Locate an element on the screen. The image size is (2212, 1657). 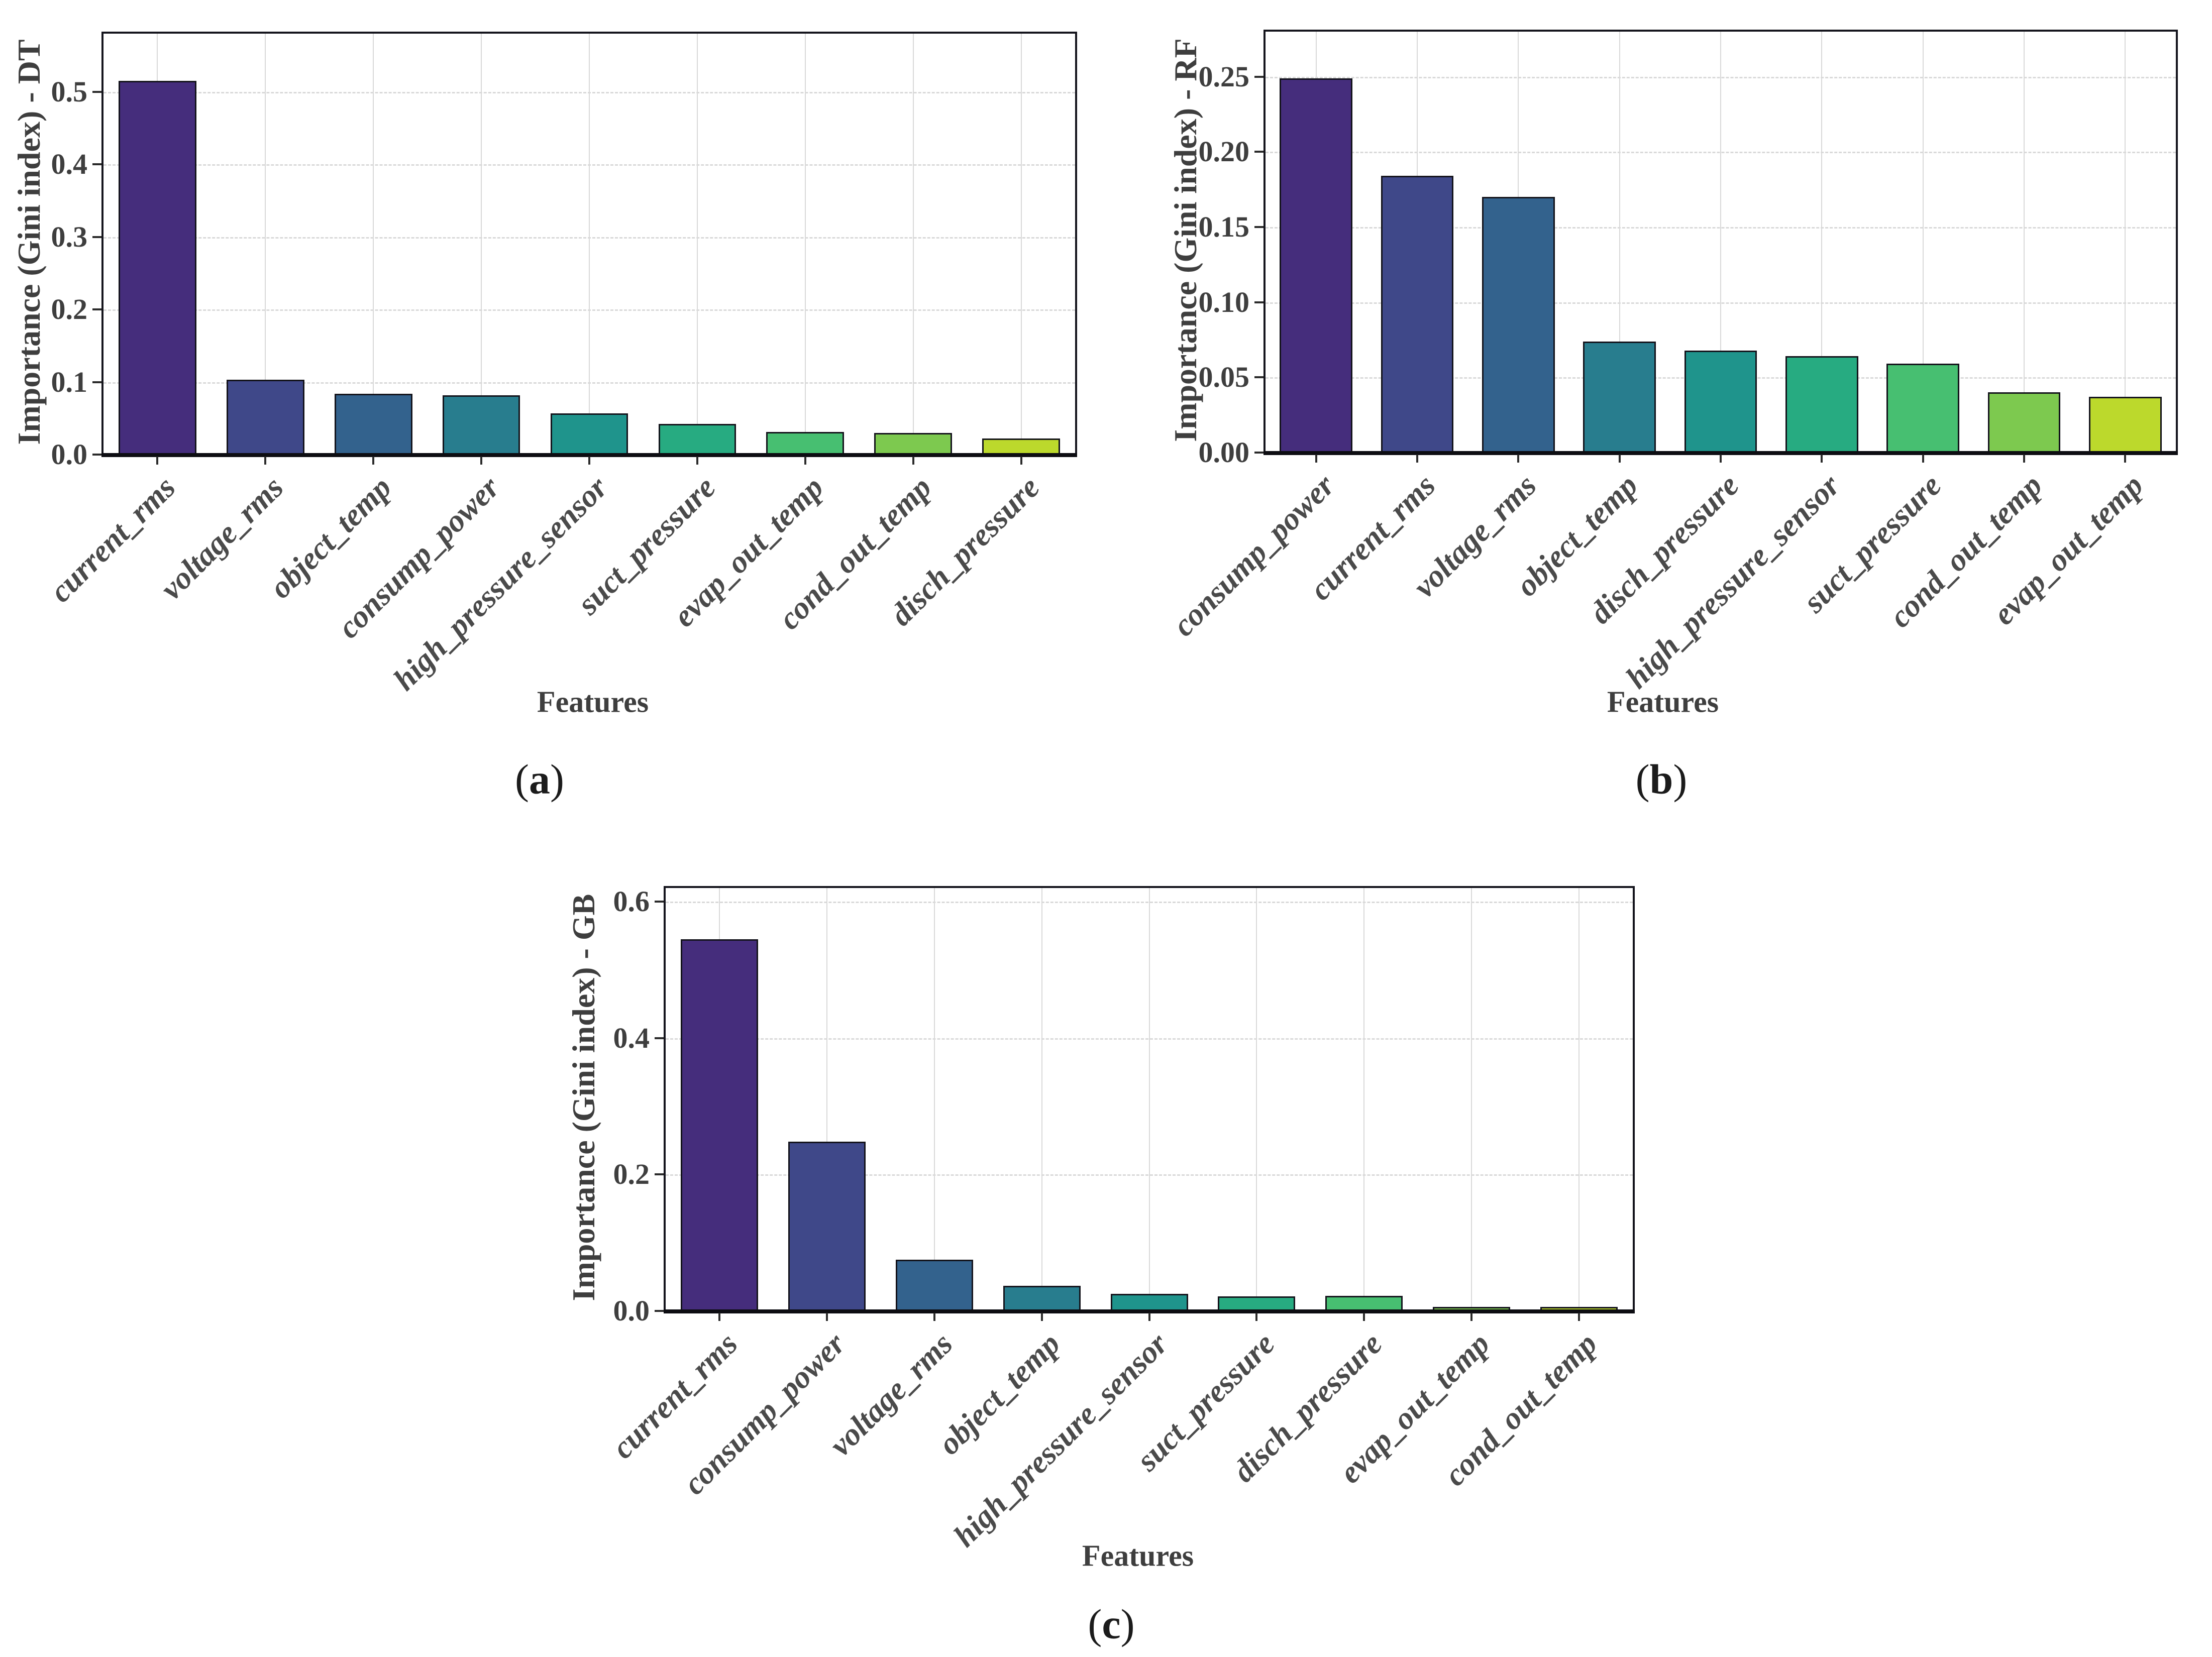
caption-c: (c) is located at coordinates (1111, 1624).